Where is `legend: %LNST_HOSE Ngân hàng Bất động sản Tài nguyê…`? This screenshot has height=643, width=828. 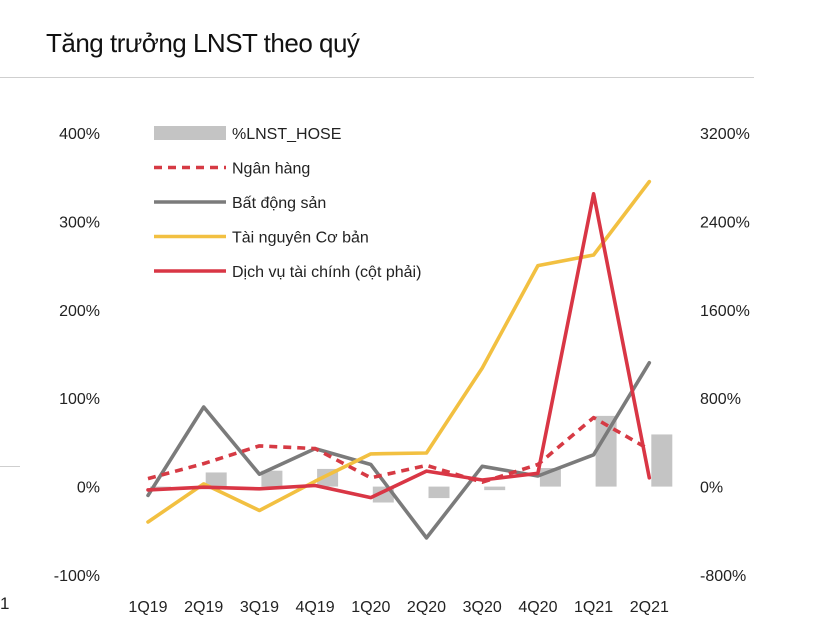 legend: %LNST_HOSE Ngân hàng Bất động sản Tài nguyê… is located at coordinates (287, 203).